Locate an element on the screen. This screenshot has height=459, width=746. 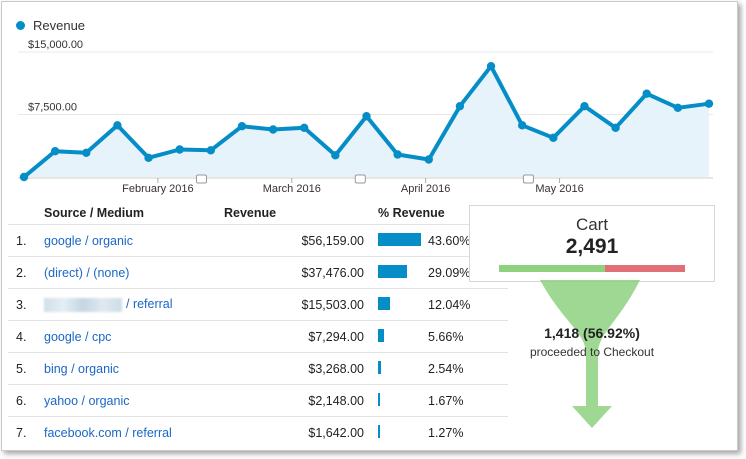
row-revenue: $2,148.00 is located at coordinates (301, 400).